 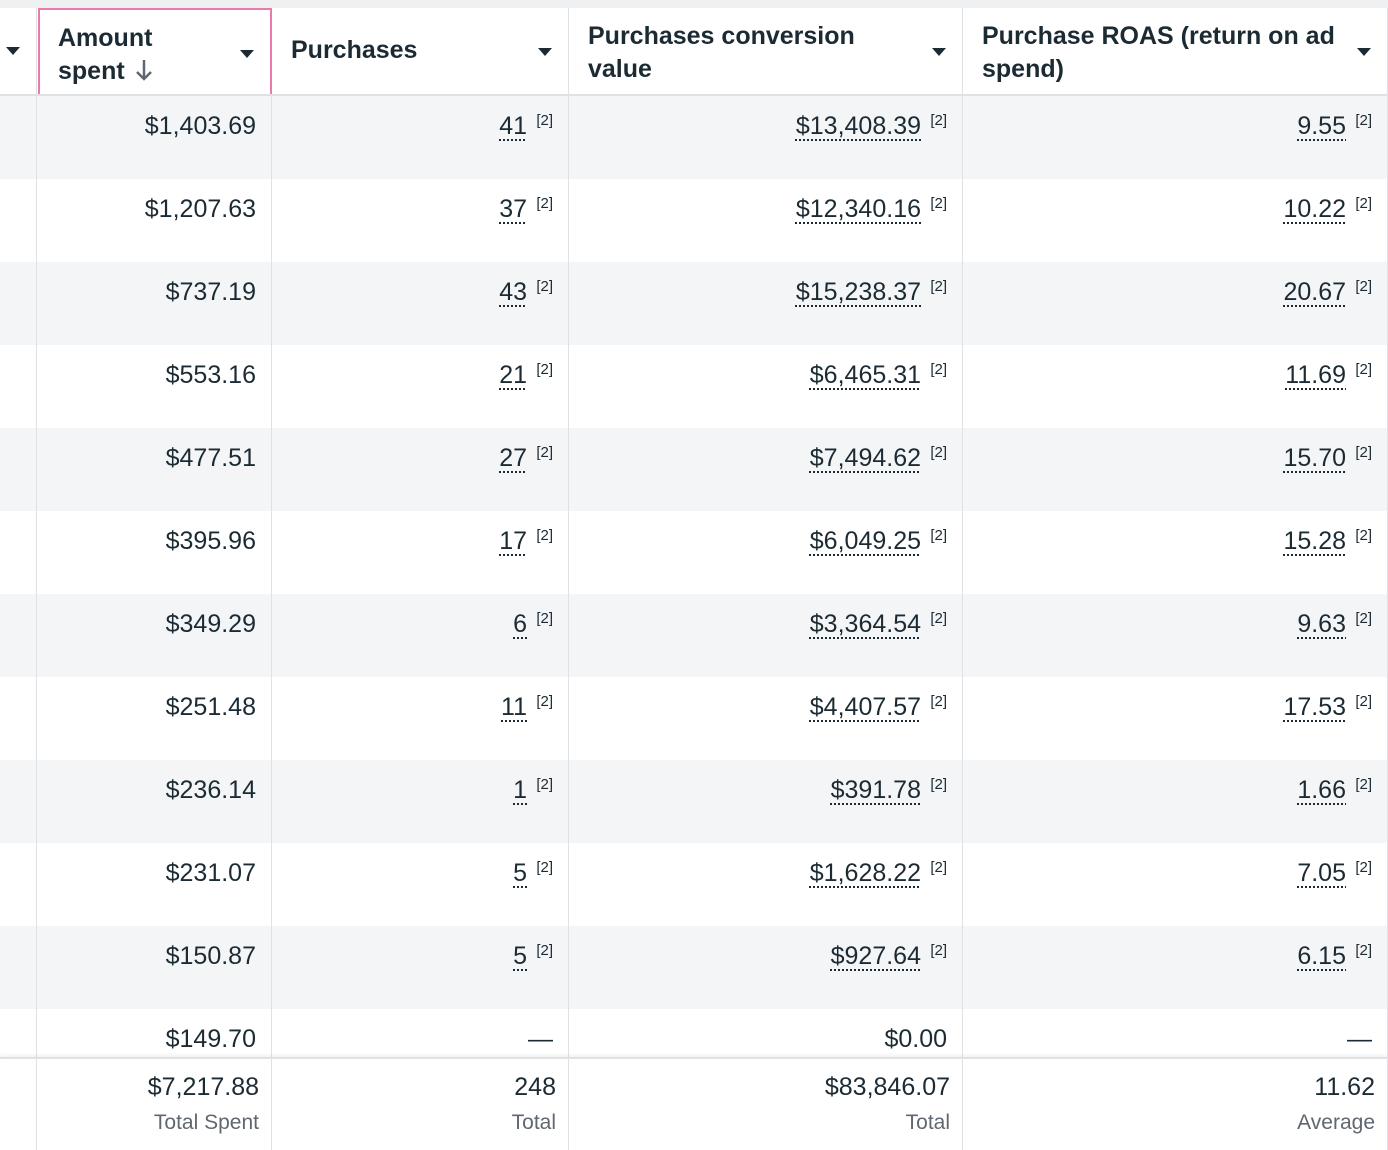 I want to click on purchases-total: 248, so click(x=535, y=1087).